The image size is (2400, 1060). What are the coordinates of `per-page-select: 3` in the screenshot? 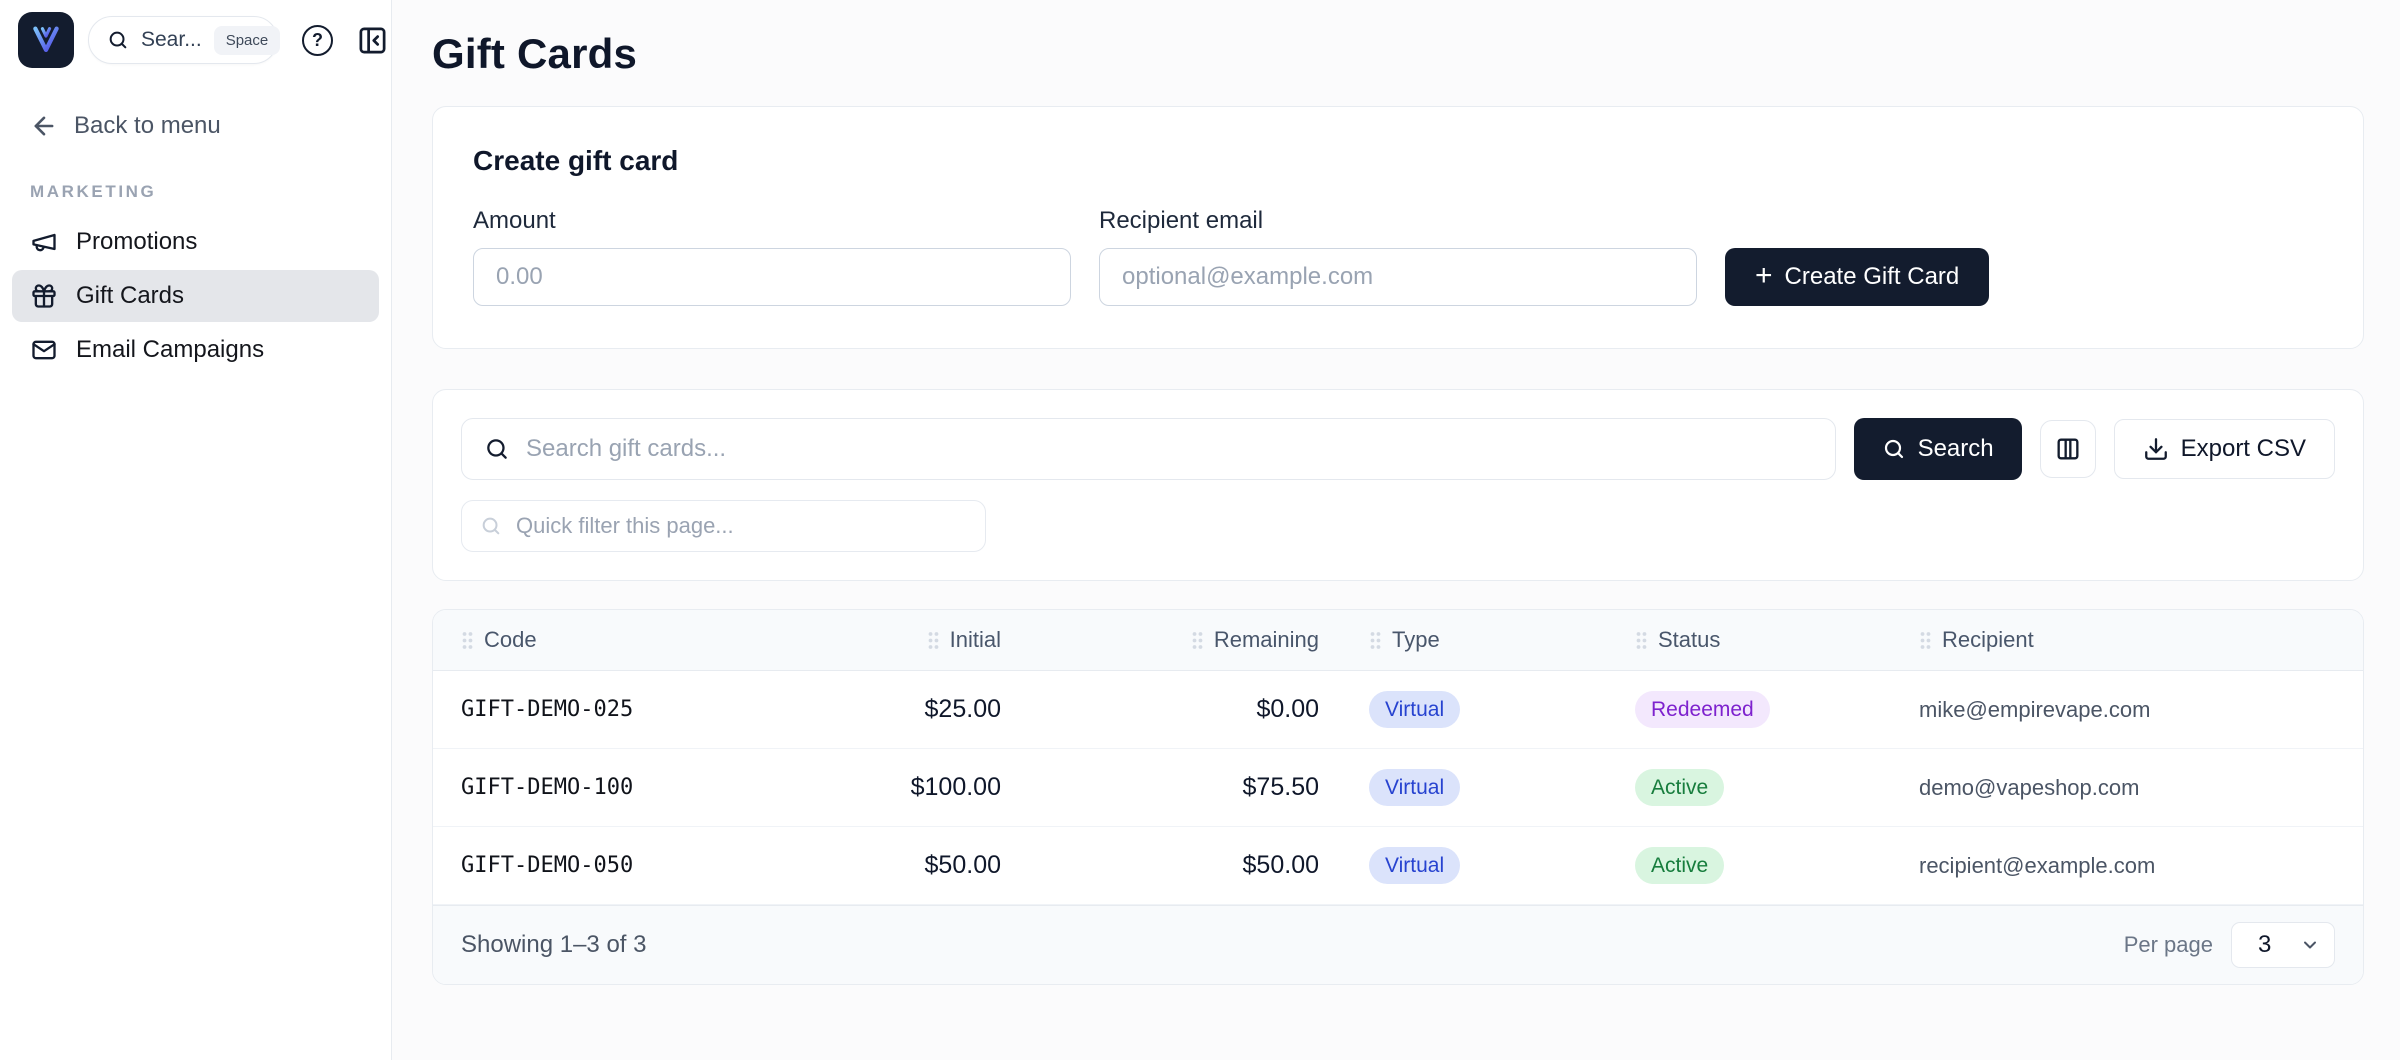 It's located at (2283, 945).